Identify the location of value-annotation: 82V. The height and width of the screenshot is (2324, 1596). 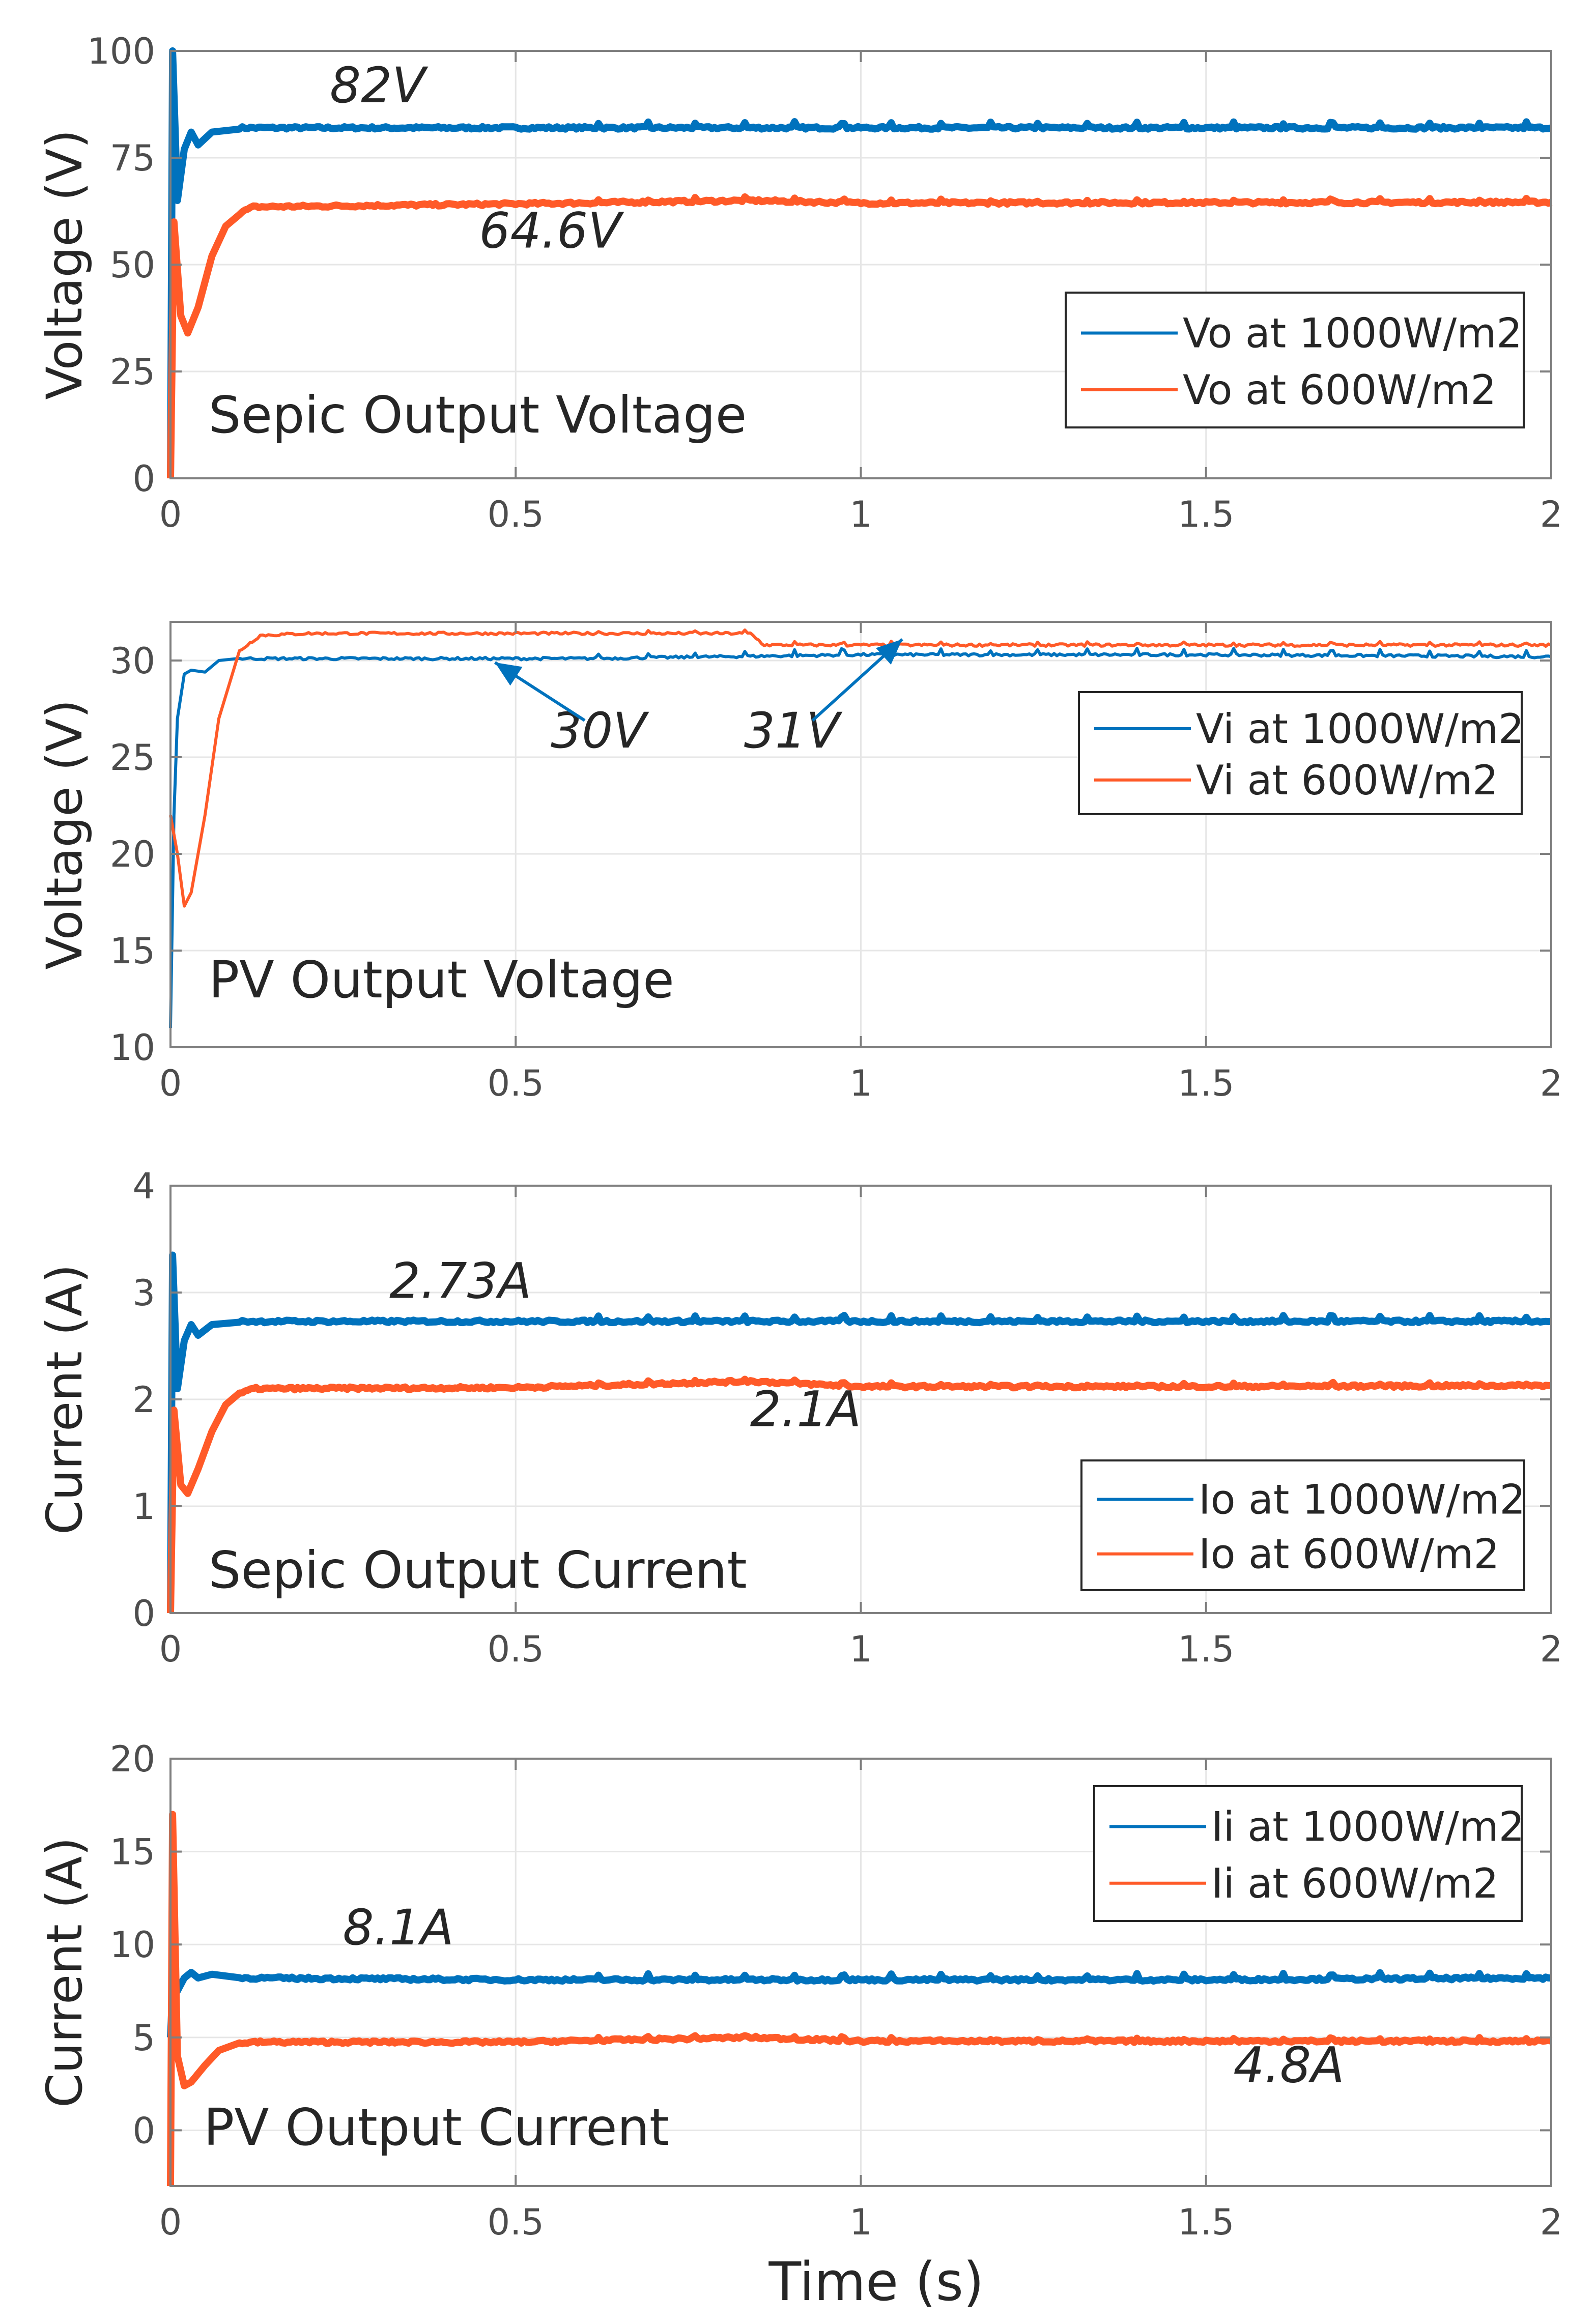
(379, 85).